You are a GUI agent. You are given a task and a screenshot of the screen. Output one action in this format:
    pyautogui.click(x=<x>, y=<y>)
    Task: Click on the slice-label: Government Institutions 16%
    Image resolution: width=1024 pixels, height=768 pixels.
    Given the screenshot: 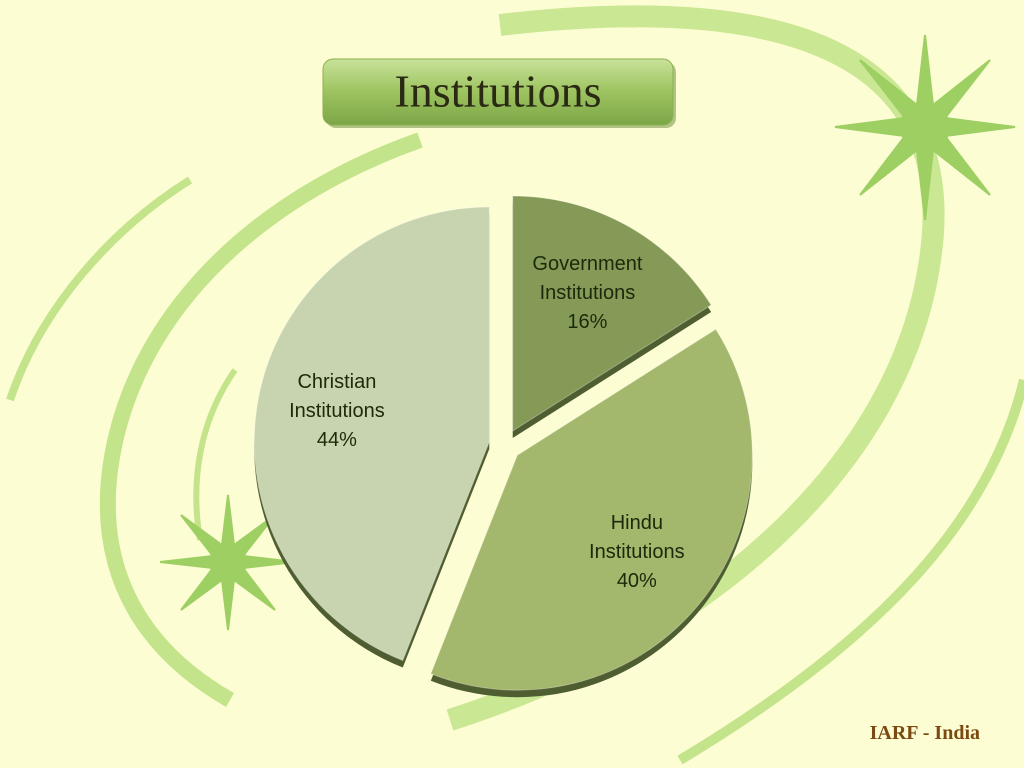 What is the action you would take?
    pyautogui.click(x=587, y=293)
    